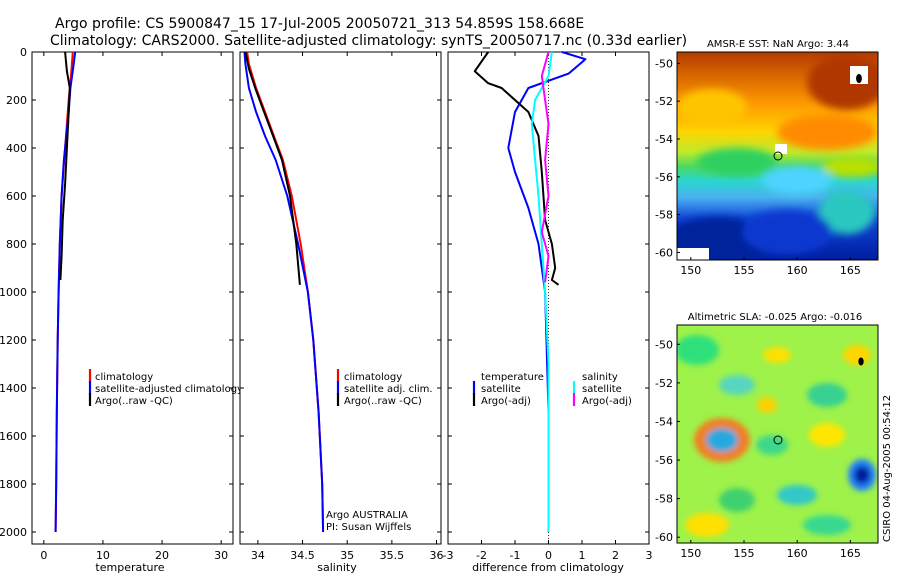  What do you see at coordinates (302, 555) in the screenshot?
I see `xtick-label: 34.5` at bounding box center [302, 555].